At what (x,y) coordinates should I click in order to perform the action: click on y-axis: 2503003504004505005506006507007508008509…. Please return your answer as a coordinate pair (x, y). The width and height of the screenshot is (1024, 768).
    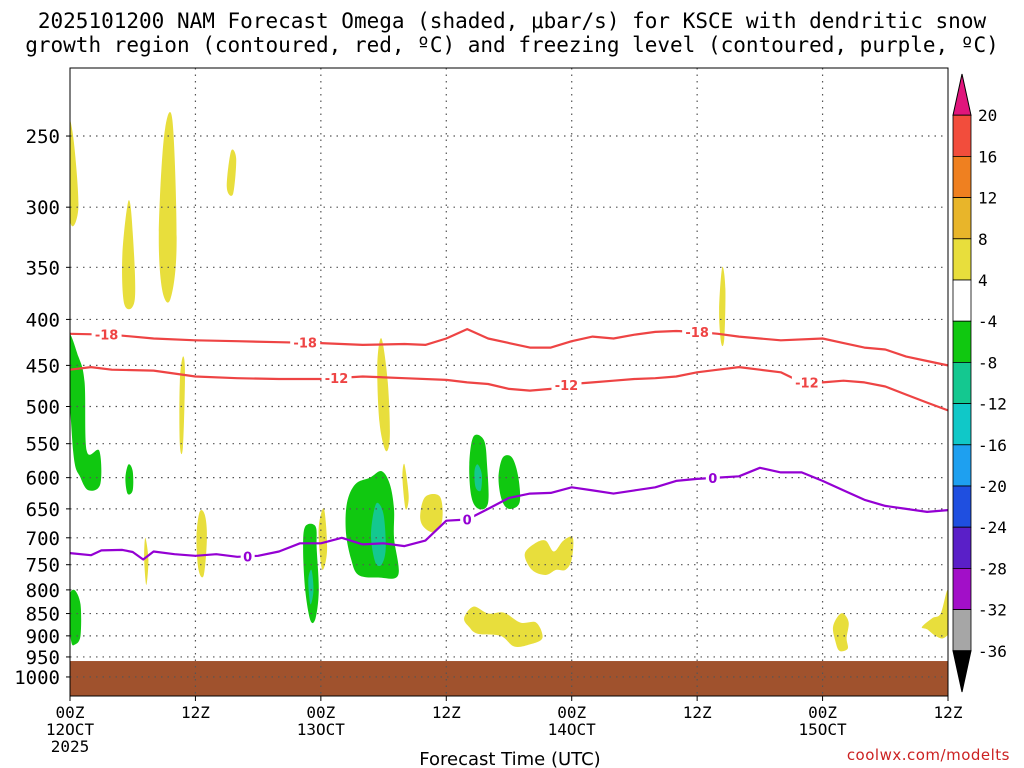
    Looking at the image, I should click on (42, 407).